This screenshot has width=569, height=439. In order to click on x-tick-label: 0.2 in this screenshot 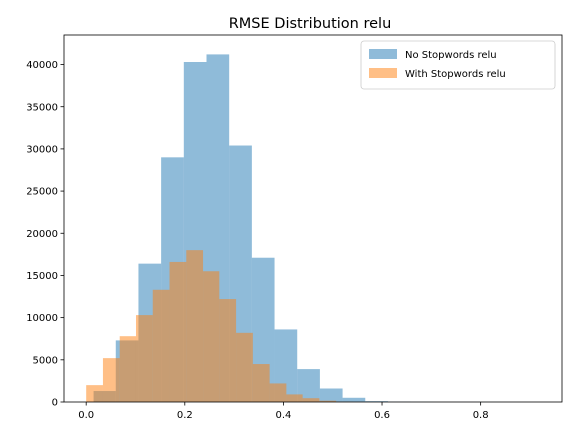, I will do `click(185, 415)`.